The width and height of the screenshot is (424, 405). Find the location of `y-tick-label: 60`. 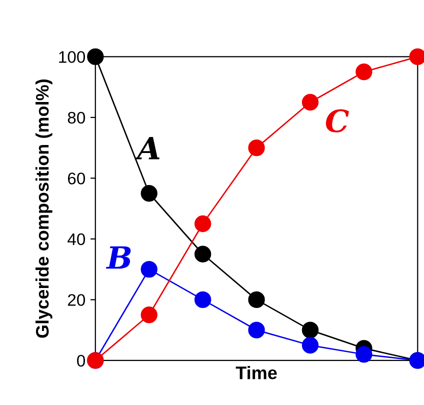

y-tick-label: 60 is located at coordinates (77, 178).